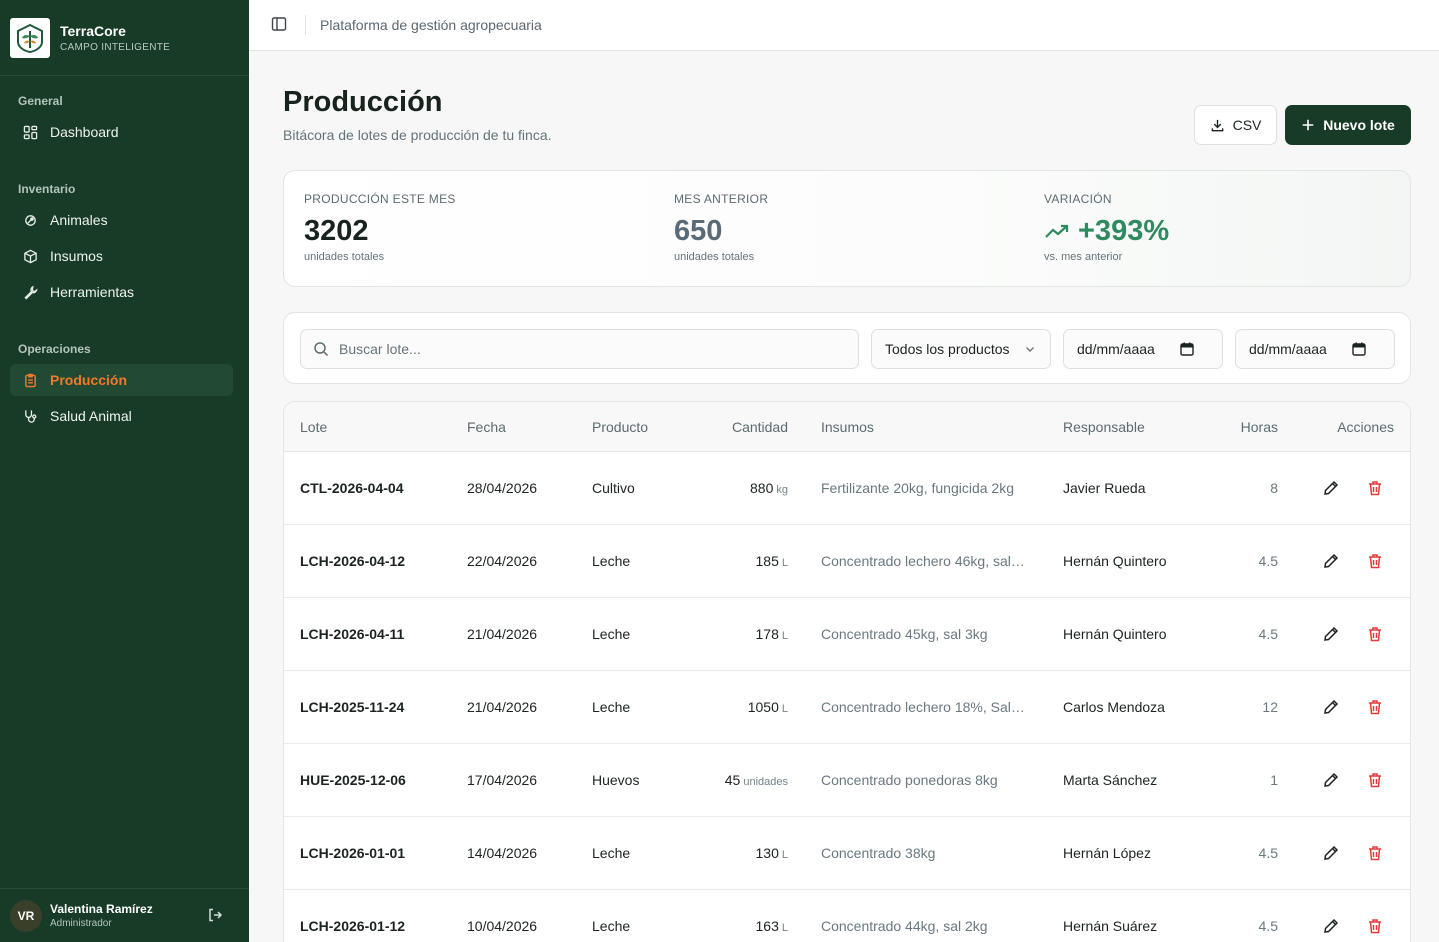 The image size is (1439, 942). I want to click on column-header-insumos: Insumos, so click(847, 427).